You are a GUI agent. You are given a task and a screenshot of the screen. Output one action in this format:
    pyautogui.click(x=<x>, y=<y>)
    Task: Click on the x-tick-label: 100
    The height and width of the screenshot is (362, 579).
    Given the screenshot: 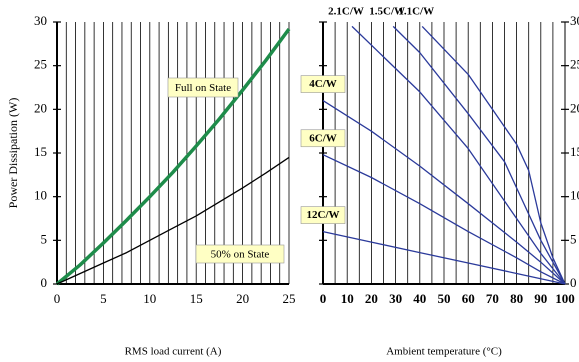 What is the action you would take?
    pyautogui.click(x=565, y=298)
    